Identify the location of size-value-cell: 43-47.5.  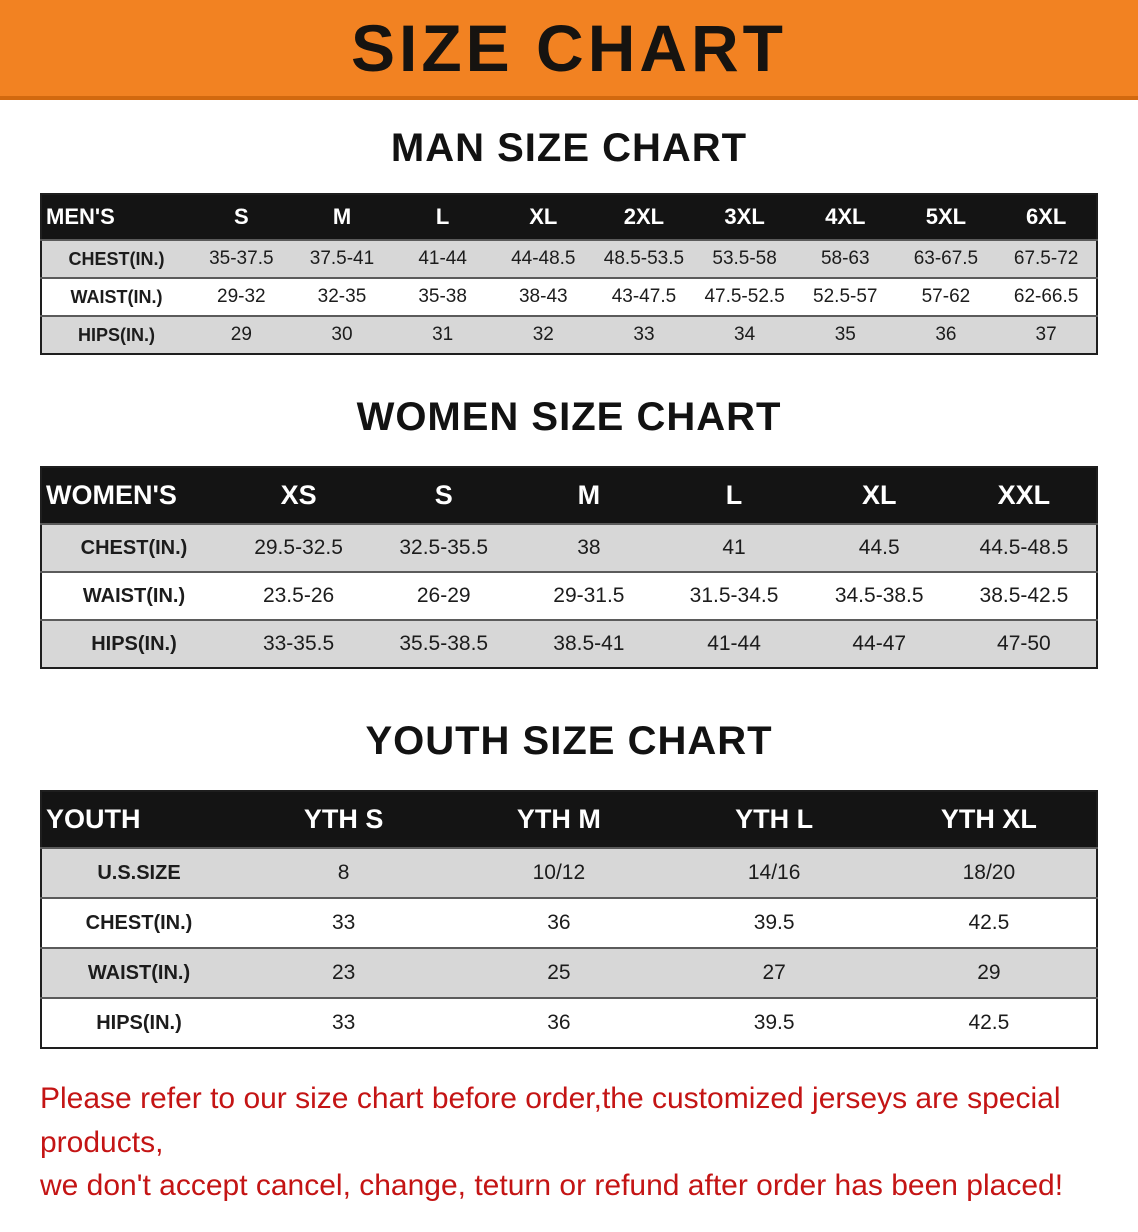
(644, 296).